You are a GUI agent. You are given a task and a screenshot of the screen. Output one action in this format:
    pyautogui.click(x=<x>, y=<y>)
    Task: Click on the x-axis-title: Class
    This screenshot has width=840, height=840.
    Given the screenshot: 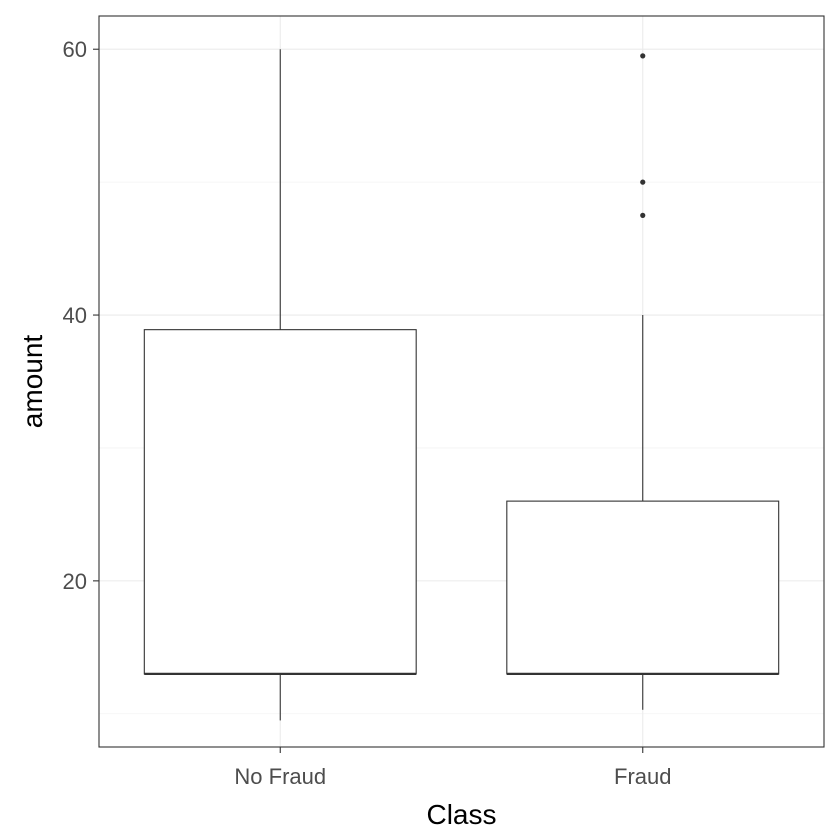 What is the action you would take?
    pyautogui.click(x=461, y=814)
    